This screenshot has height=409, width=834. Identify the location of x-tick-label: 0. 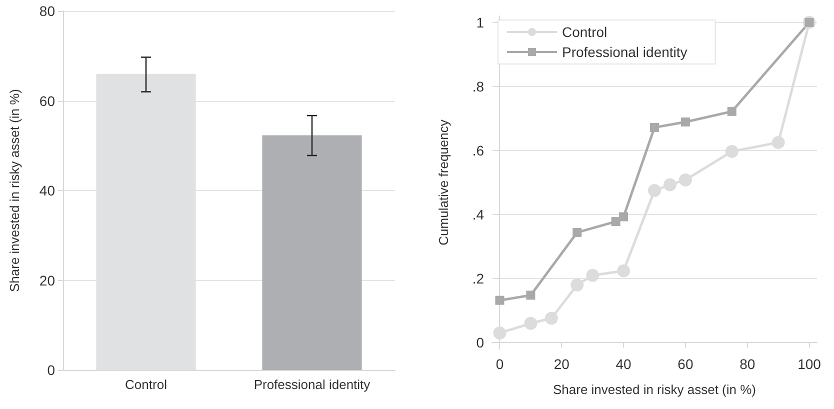
(500, 364).